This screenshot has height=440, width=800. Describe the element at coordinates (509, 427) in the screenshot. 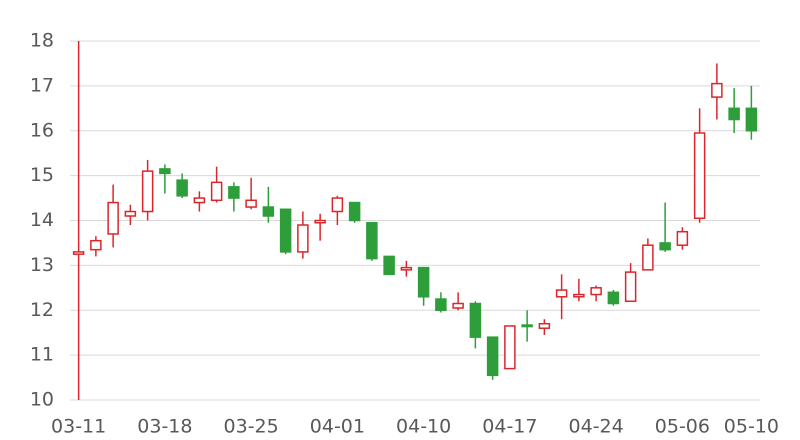

I see `x-tick-label: 04-17` at that location.